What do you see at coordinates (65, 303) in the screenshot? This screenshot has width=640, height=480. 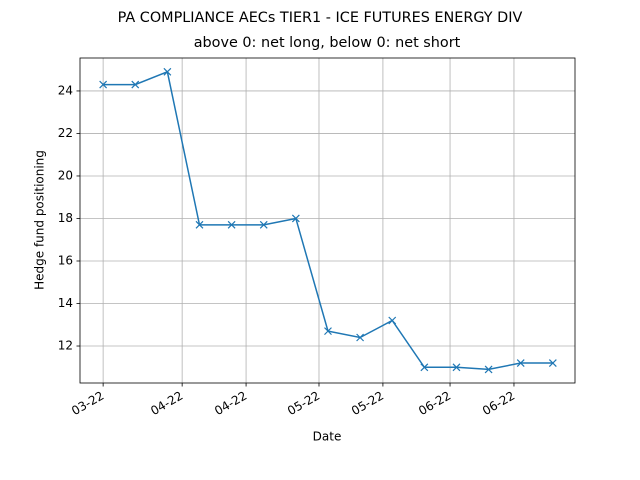 I see `y-tick-label: 14` at bounding box center [65, 303].